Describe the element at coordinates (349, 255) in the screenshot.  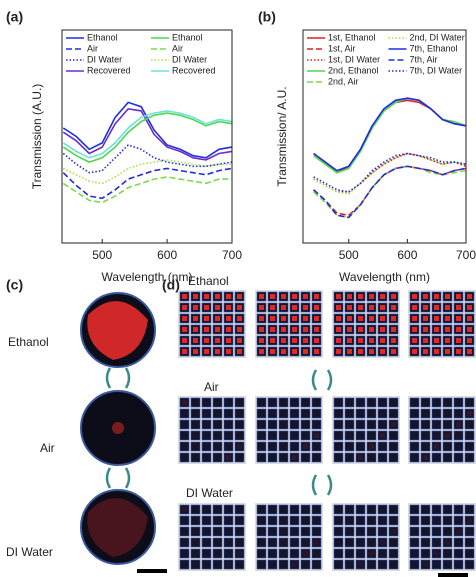
I see `x-tick-label: 500` at that location.